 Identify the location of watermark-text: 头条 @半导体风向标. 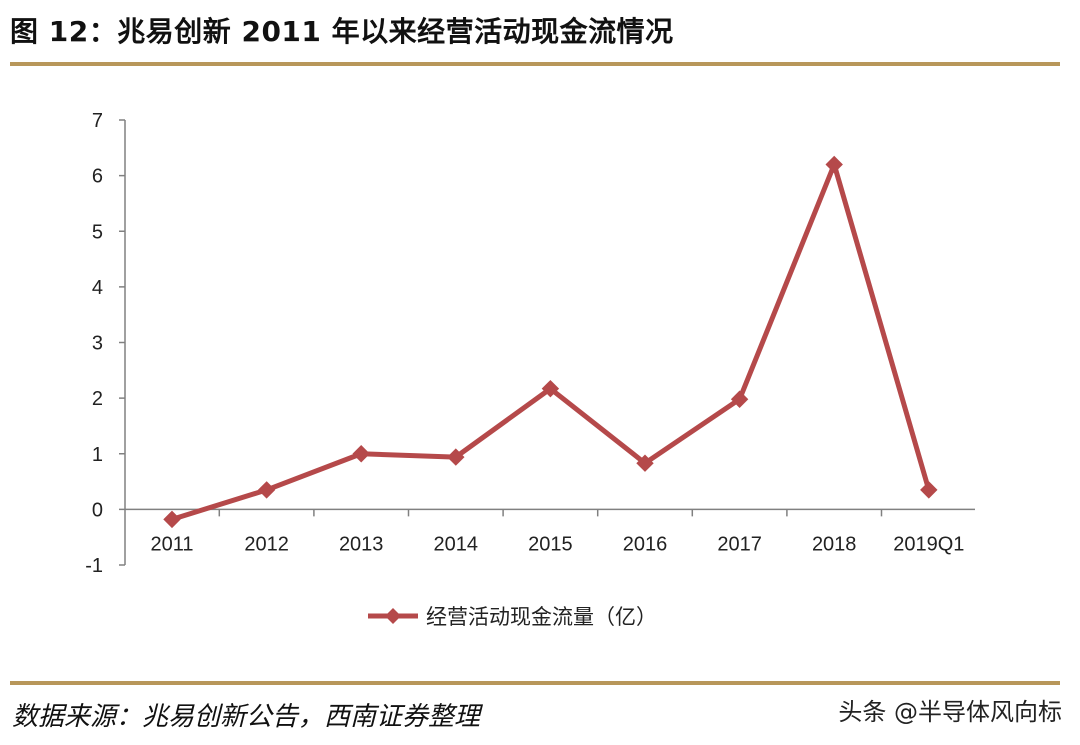
(950, 712).